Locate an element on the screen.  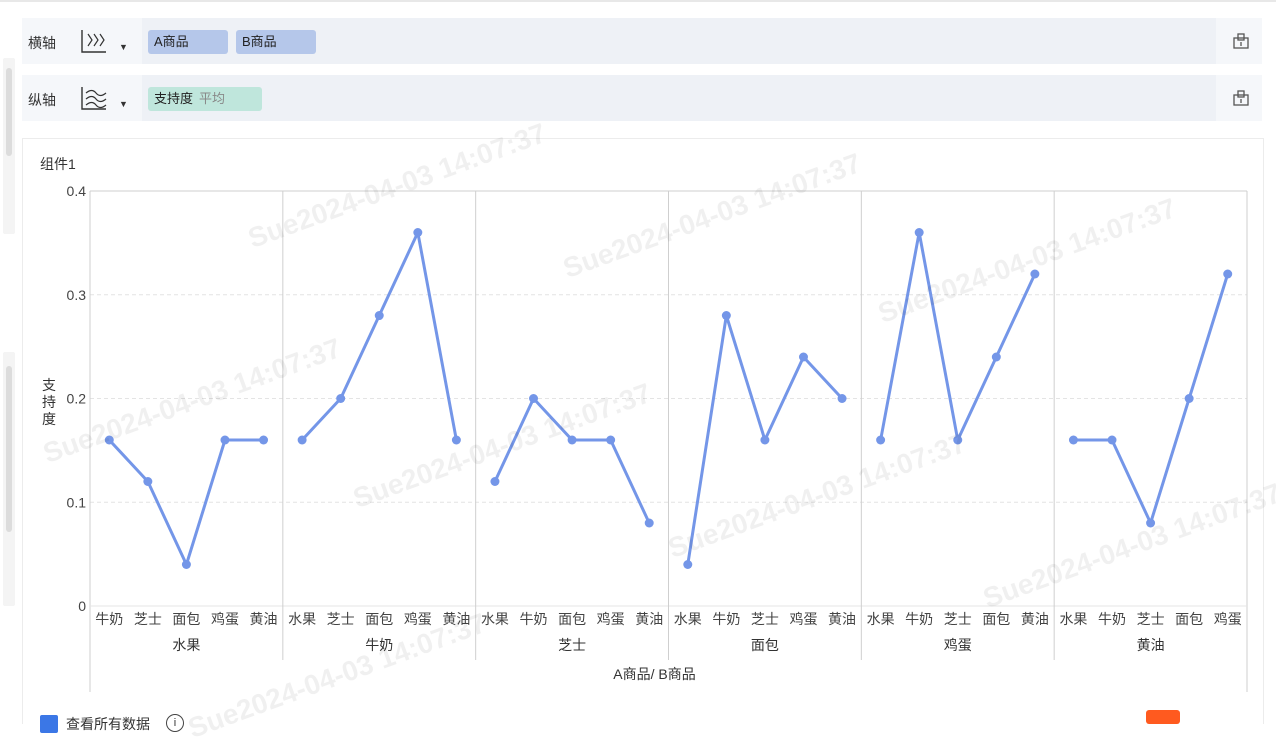
x-axis-dropdown-icon: ▼ is located at coordinates (123, 47).